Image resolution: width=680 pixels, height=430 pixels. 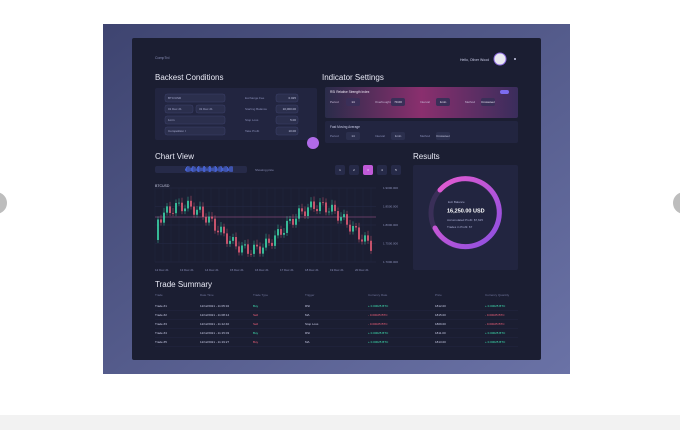 I want to click on date-label: 15 Dec 21, so click(x=237, y=270).